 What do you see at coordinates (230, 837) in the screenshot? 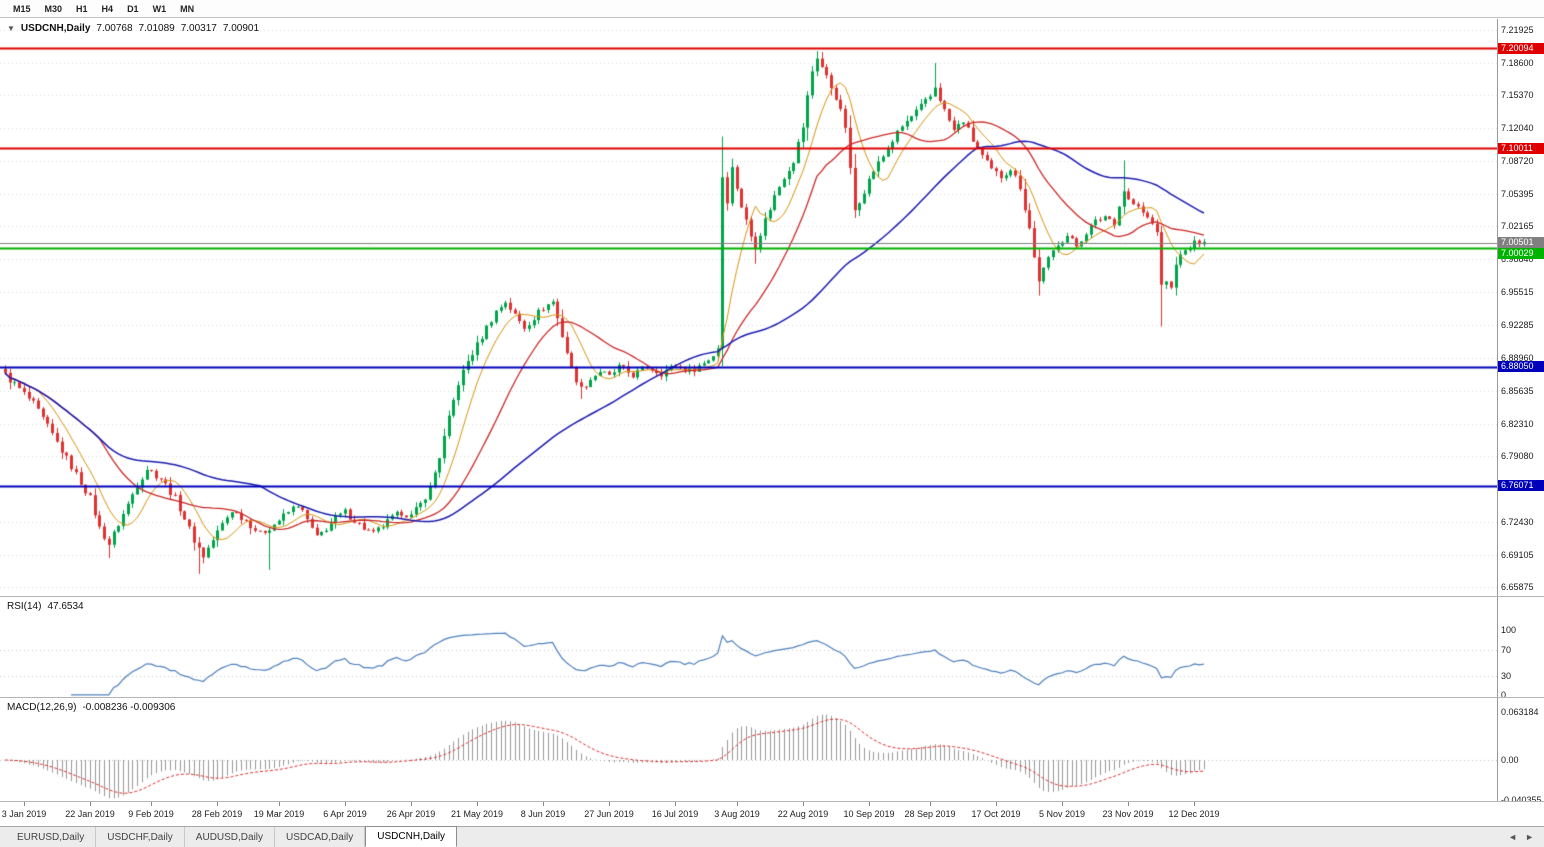
I see `chart-tab-audusd: AUDUSD,Daily` at bounding box center [230, 837].